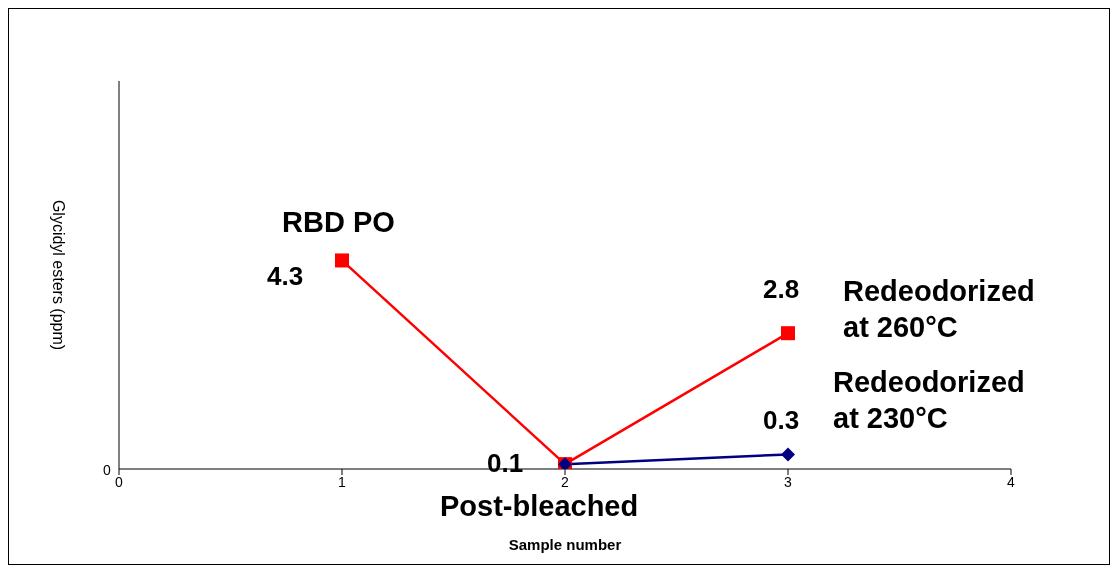 The width and height of the screenshot is (1119, 574). What do you see at coordinates (342, 481) in the screenshot?
I see `x-tick-label: 1` at bounding box center [342, 481].